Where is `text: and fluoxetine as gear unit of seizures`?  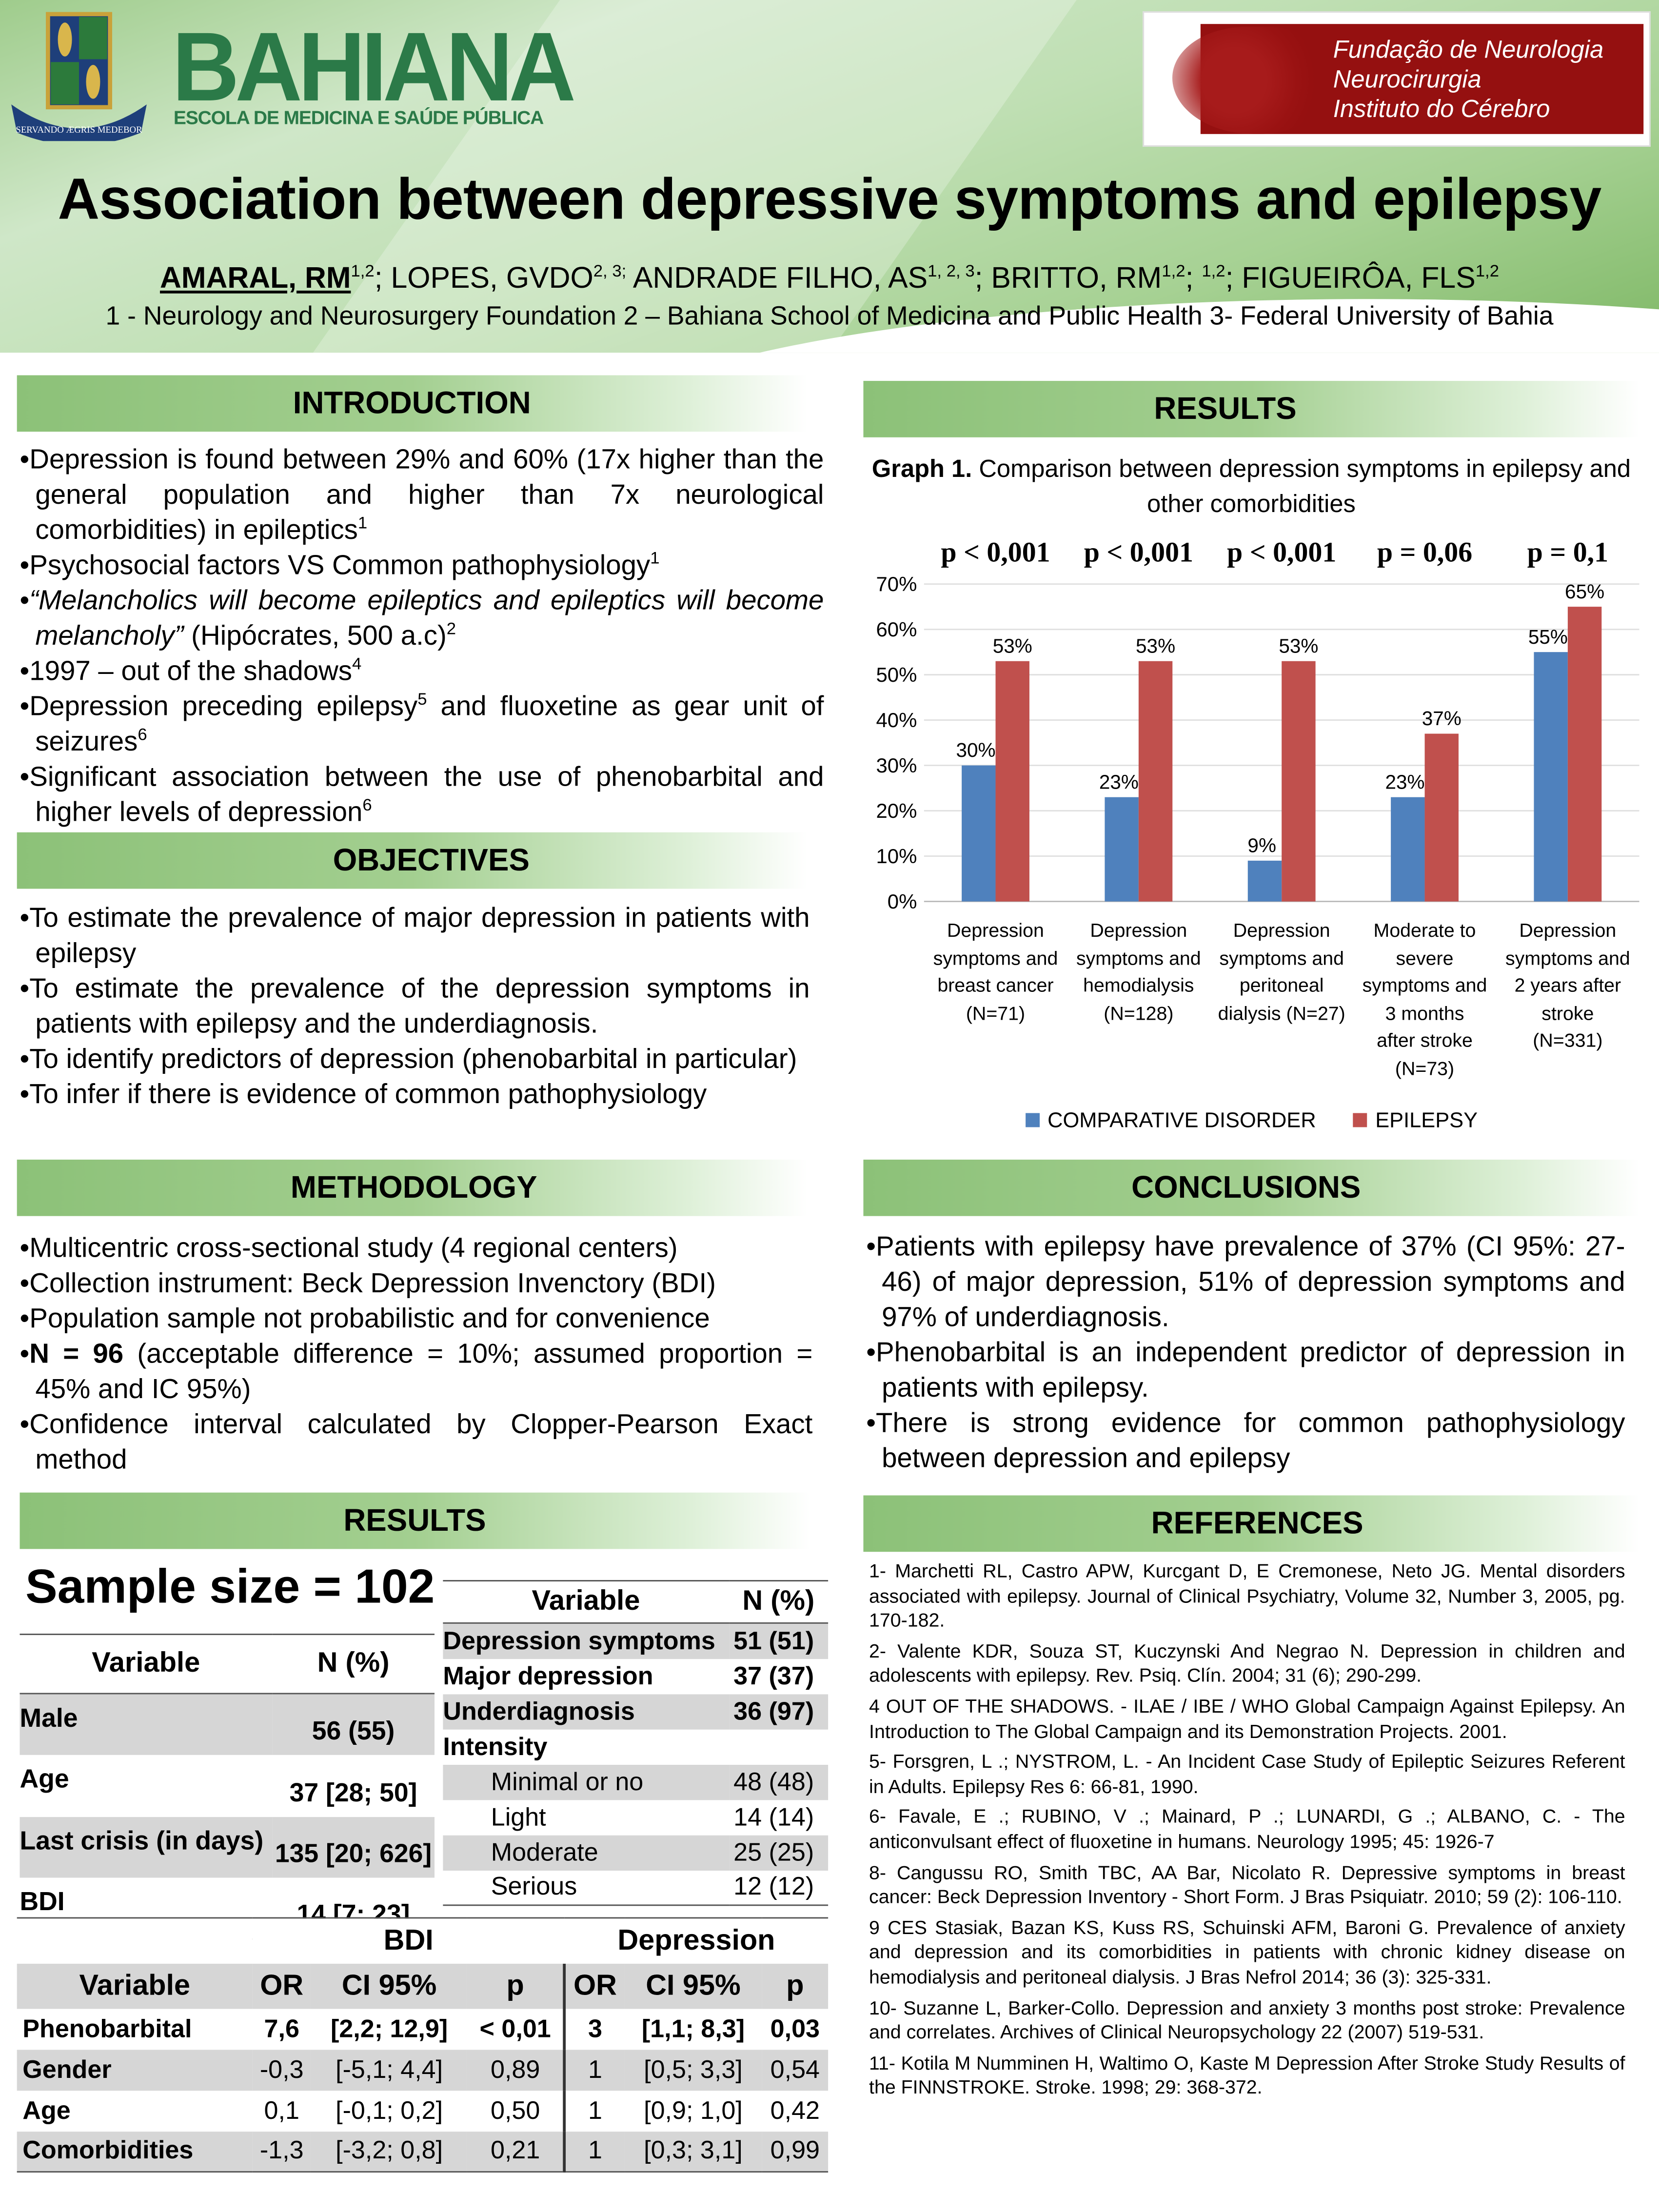 text: and fluoxetine as gear unit of seizures is located at coordinates (429, 724).